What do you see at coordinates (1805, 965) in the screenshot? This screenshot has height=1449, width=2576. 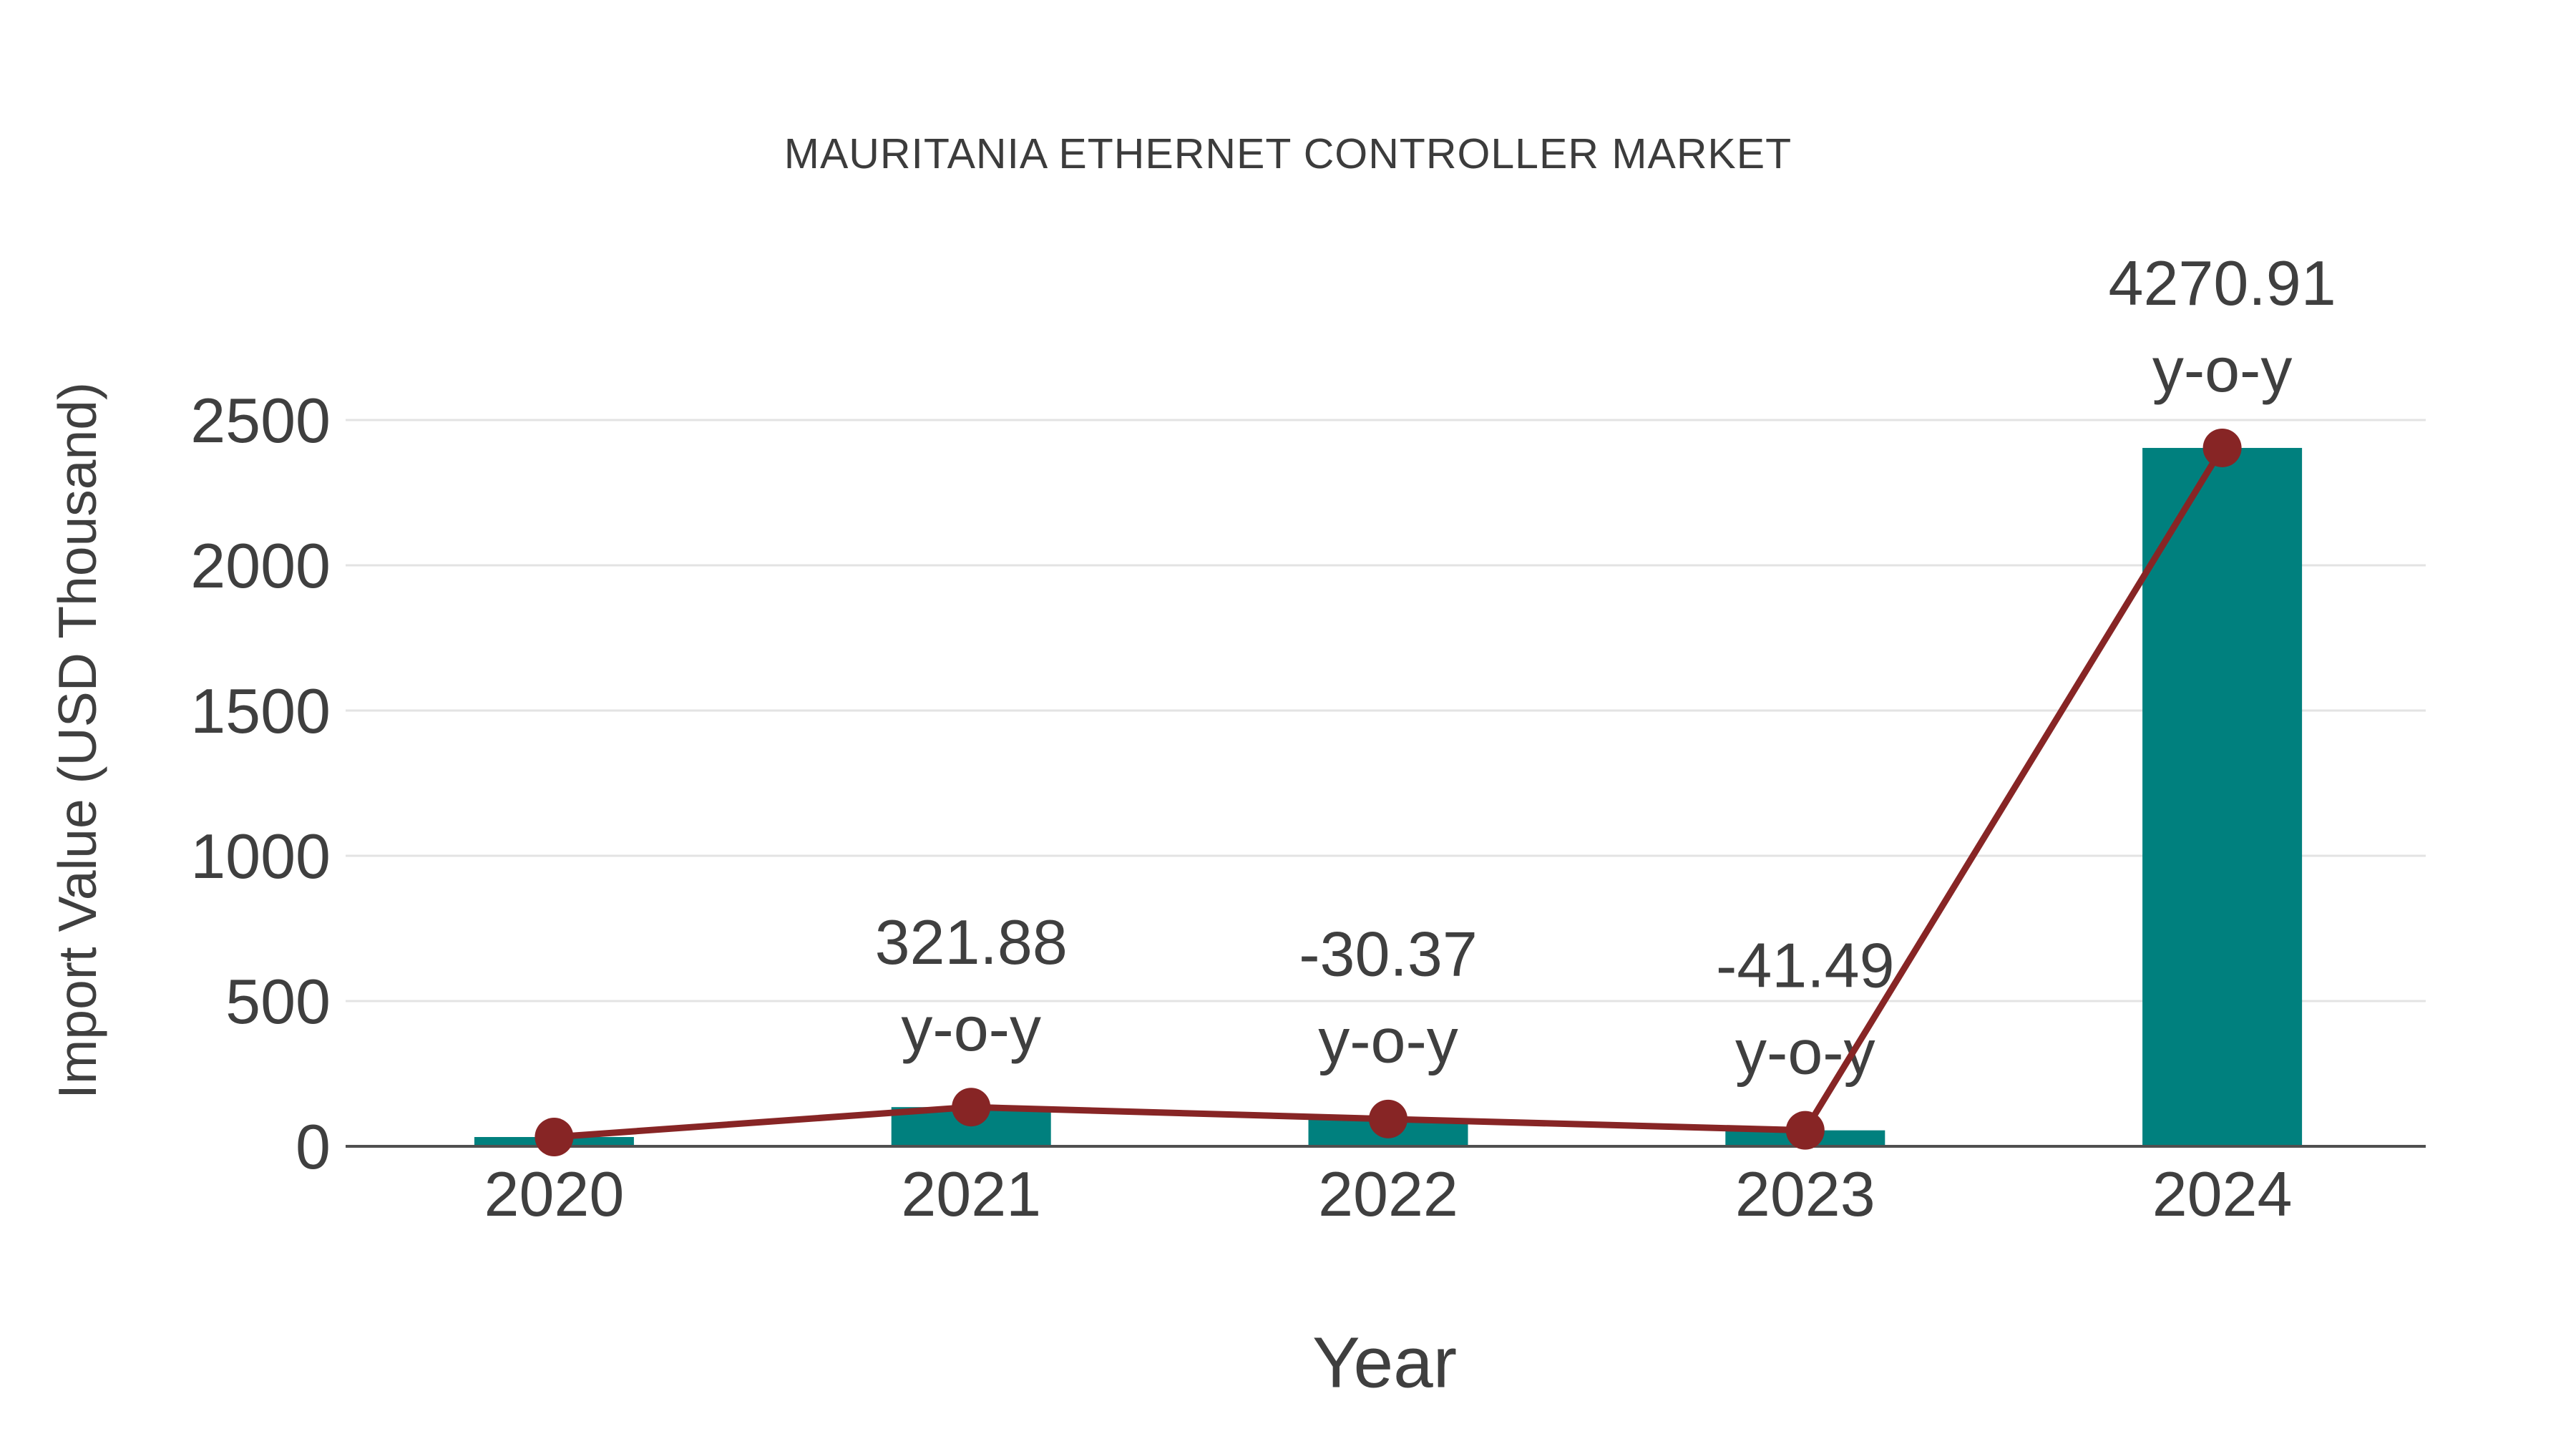 I see `yoy-value-label-2023: -41.49` at bounding box center [1805, 965].